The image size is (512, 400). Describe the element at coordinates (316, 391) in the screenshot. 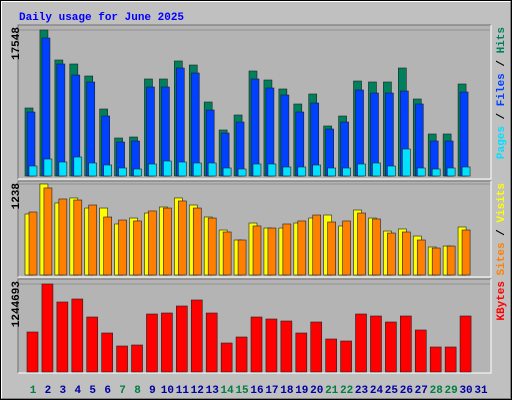

I see `x-tick-label: 20` at that location.